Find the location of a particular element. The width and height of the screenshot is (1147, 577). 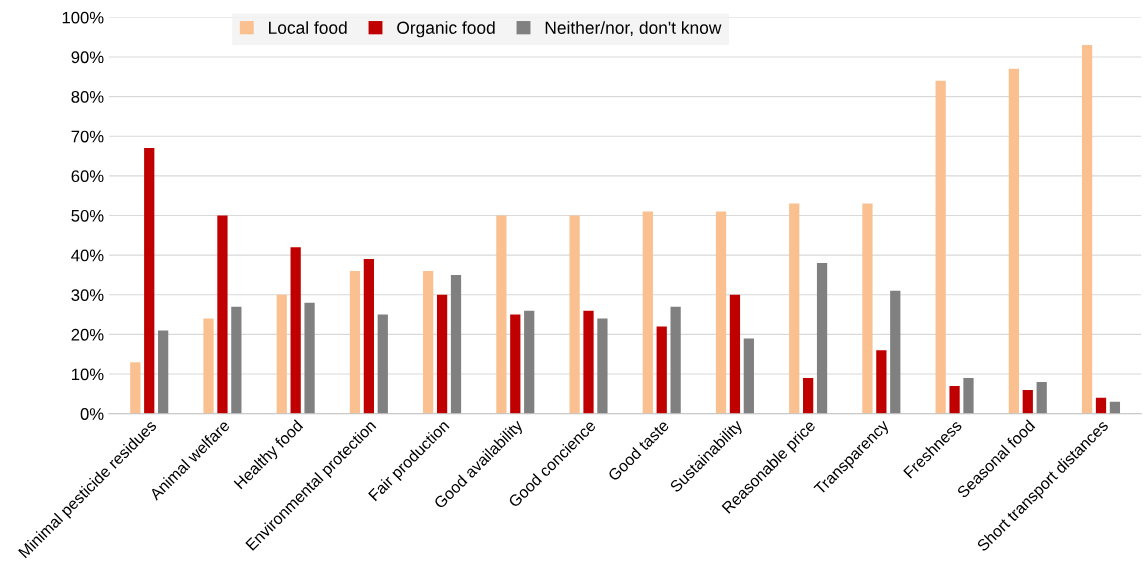

legend-label: Organic food is located at coordinates (446, 29).